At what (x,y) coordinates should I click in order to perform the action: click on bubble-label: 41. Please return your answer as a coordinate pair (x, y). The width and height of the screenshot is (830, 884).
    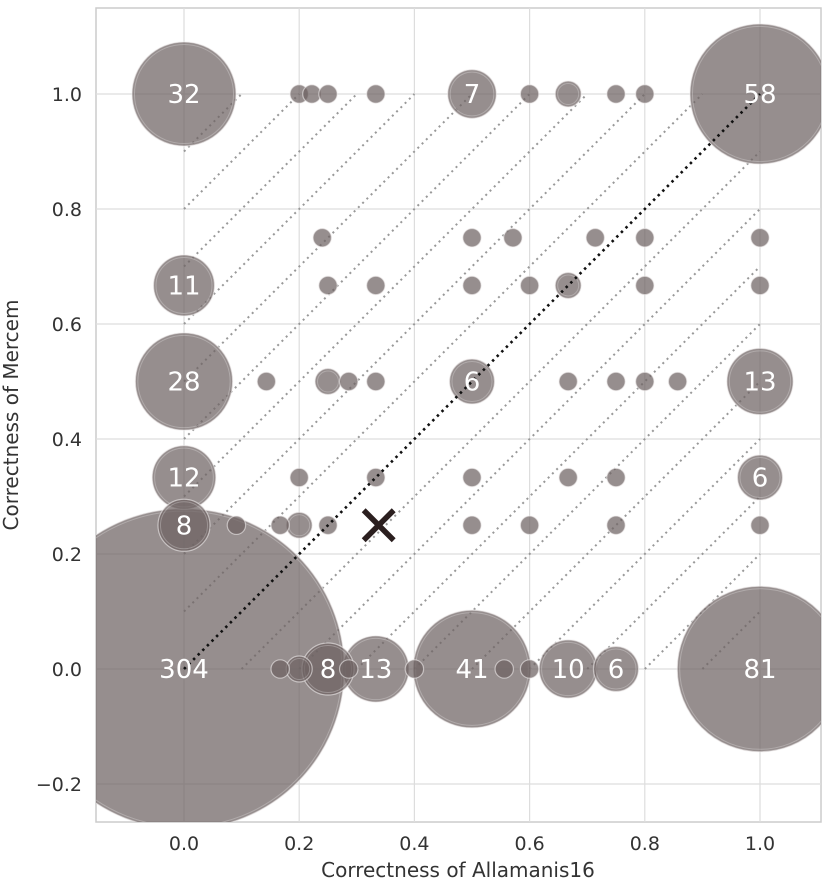
    Looking at the image, I should click on (471, 670).